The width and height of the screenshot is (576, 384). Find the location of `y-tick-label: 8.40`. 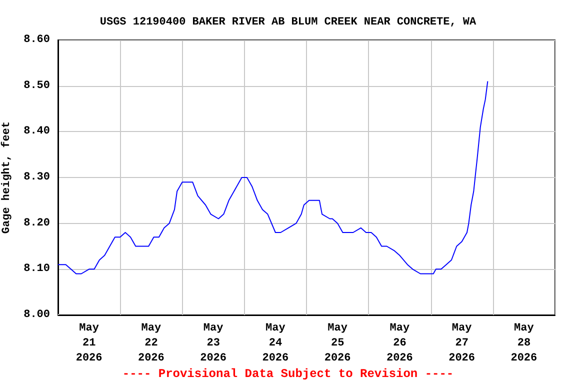

y-tick-label: 8.40 is located at coordinates (37, 132).